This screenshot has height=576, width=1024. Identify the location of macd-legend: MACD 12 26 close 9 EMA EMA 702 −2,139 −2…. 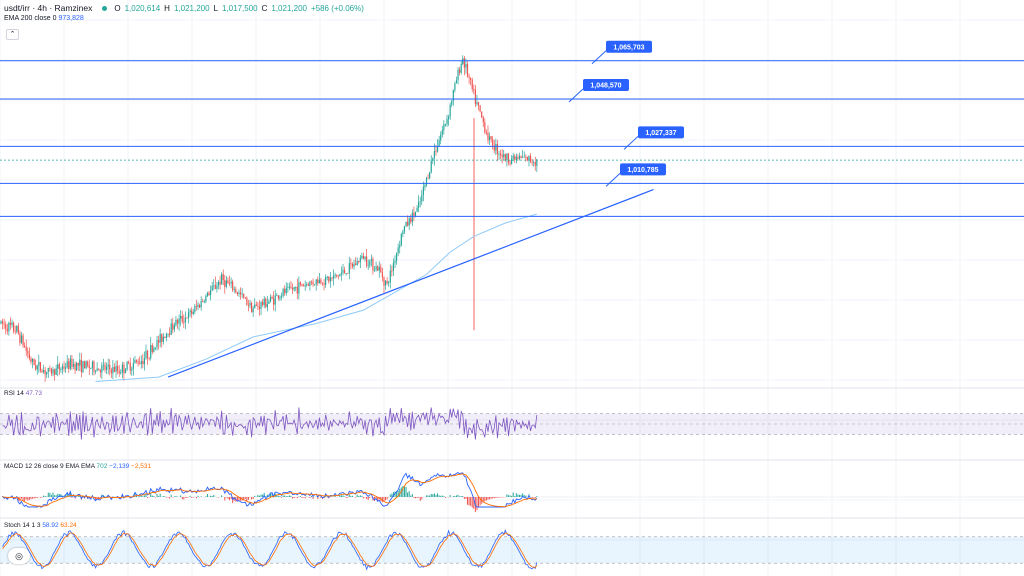
(77, 466).